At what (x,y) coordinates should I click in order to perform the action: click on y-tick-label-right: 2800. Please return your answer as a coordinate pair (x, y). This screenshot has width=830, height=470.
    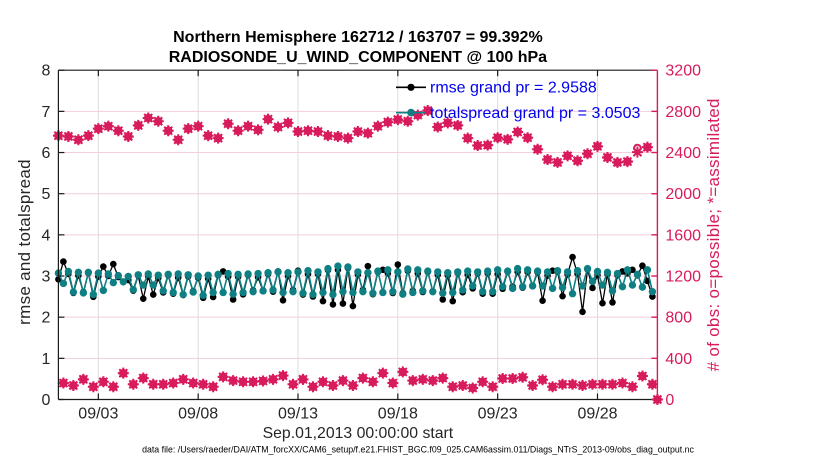
    Looking at the image, I should click on (683, 112).